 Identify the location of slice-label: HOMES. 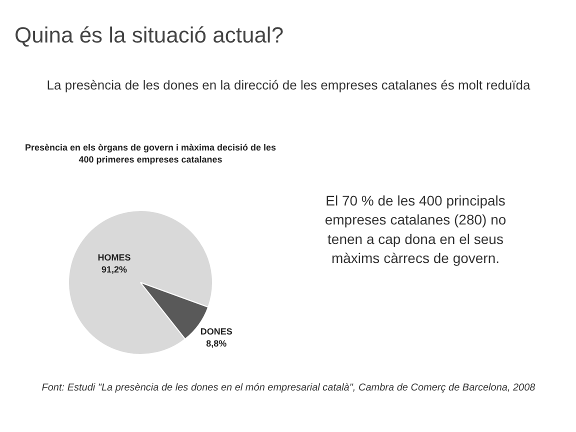
(114, 257).